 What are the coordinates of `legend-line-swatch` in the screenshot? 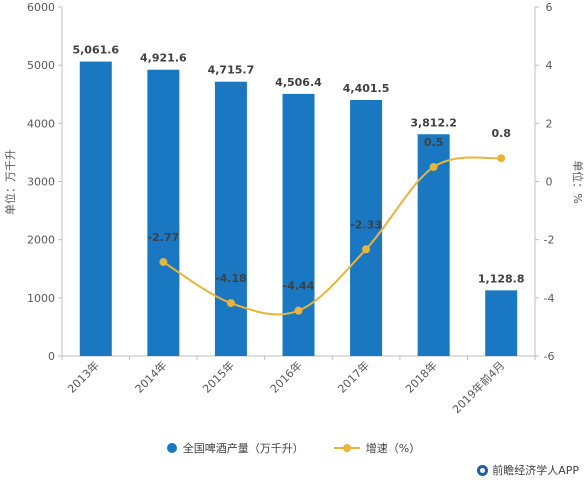 It's located at (346, 448).